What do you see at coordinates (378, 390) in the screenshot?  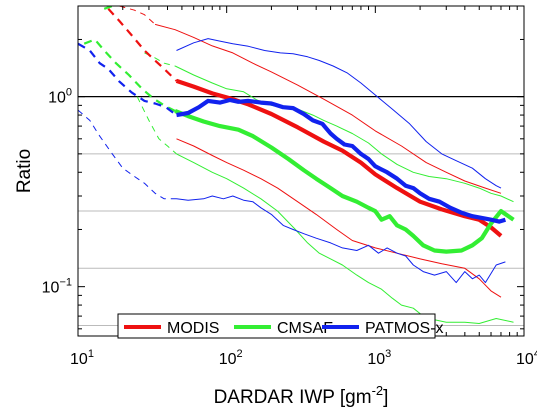 I see `x-axis-label-exponent: -2` at bounding box center [378, 390].